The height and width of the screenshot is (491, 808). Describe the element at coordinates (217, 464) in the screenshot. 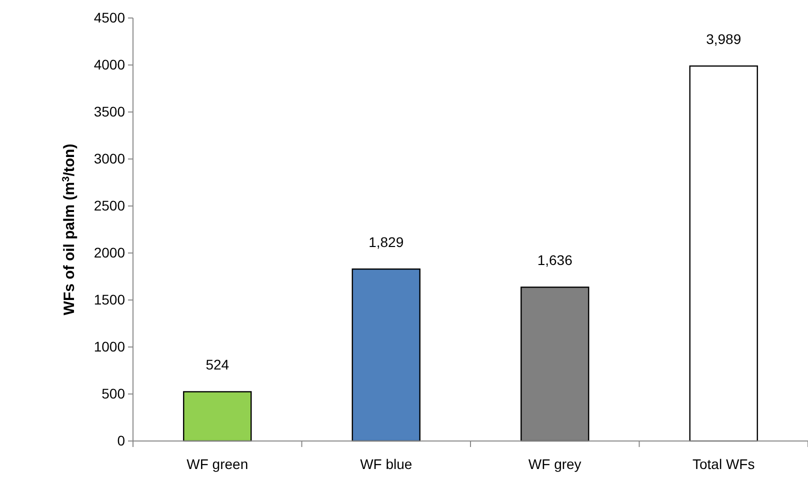

I see `x-tick-label: WF green` at that location.